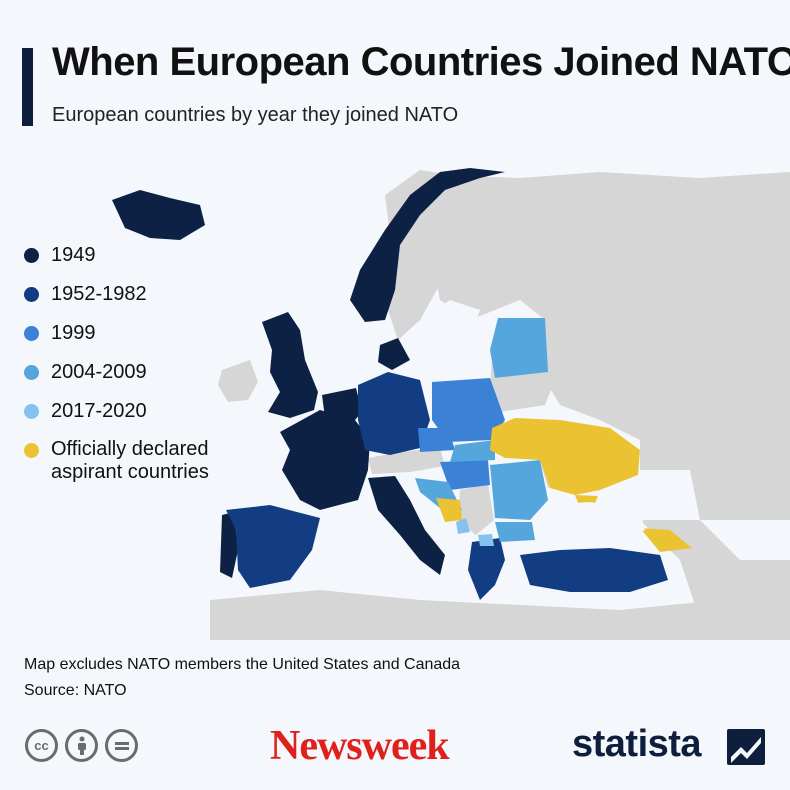 The height and width of the screenshot is (790, 790). Describe the element at coordinates (325, 460) in the screenshot. I see `france` at that location.